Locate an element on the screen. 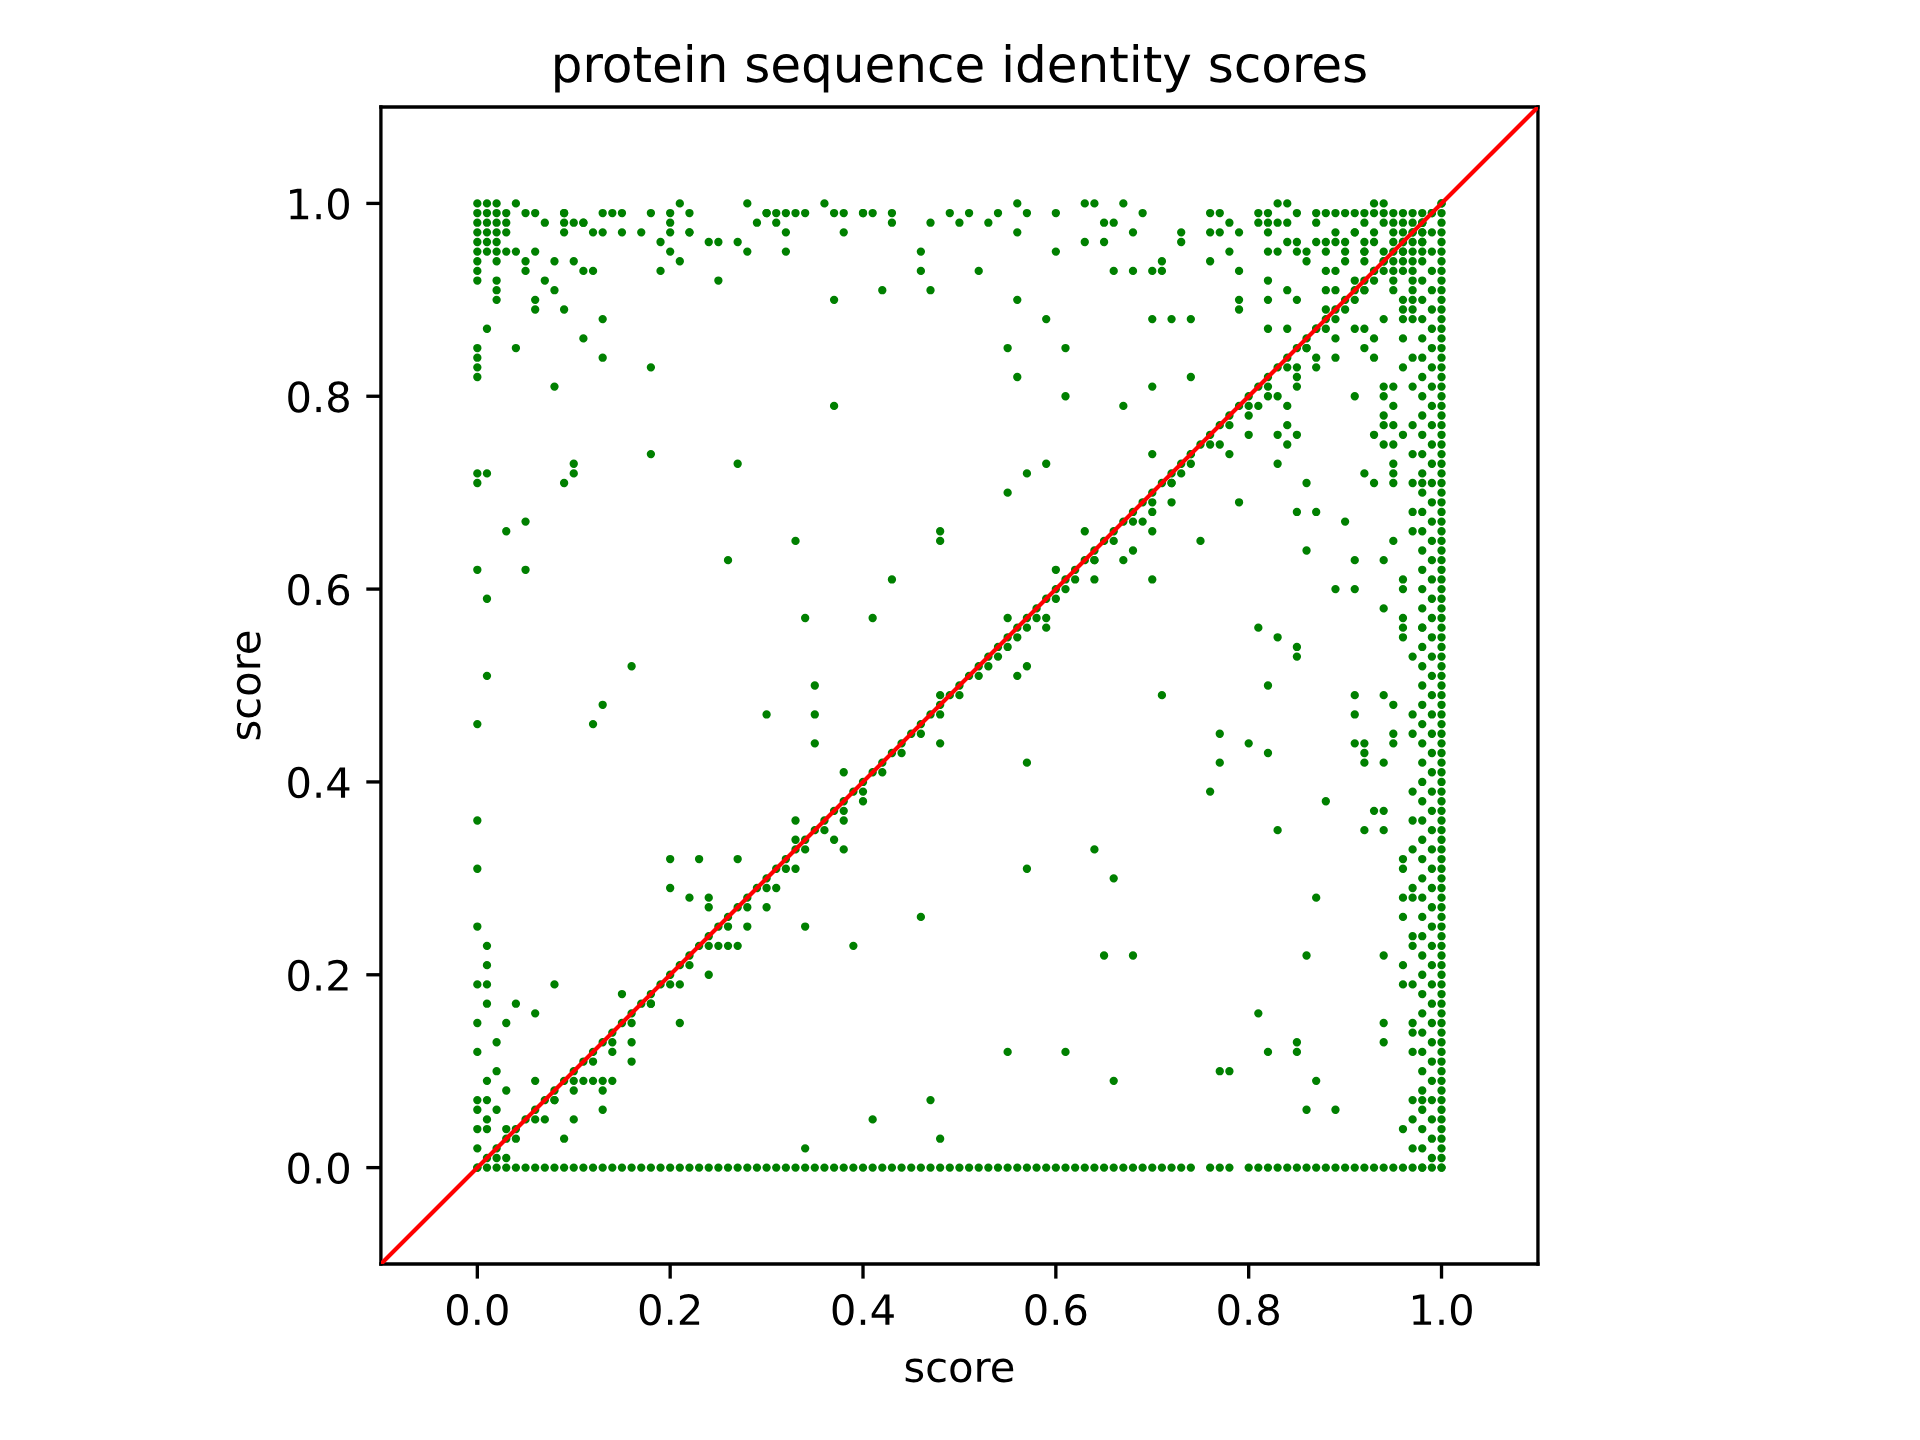 The width and height of the screenshot is (1920, 1440). x-tick-label: 0.0 is located at coordinates (477, 1309).